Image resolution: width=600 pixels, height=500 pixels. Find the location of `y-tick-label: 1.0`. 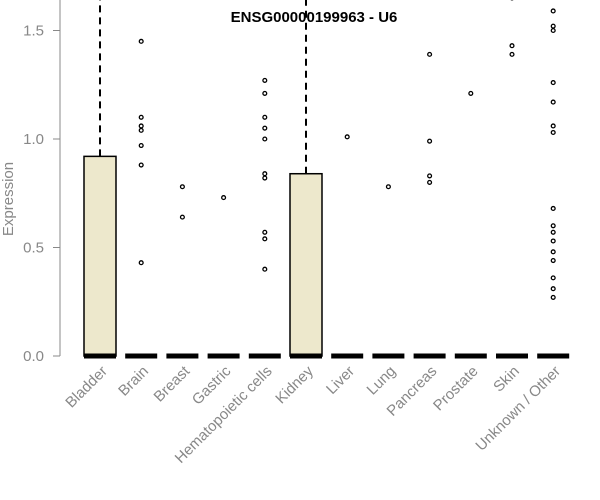

y-tick-label: 1.0 is located at coordinates (33, 139).